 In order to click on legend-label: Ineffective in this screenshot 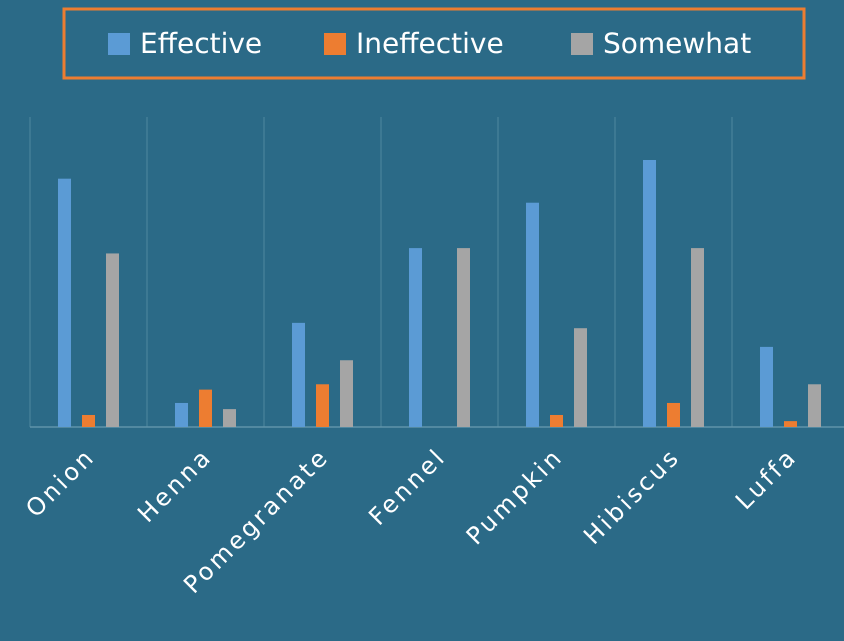, I will do `click(430, 43)`.